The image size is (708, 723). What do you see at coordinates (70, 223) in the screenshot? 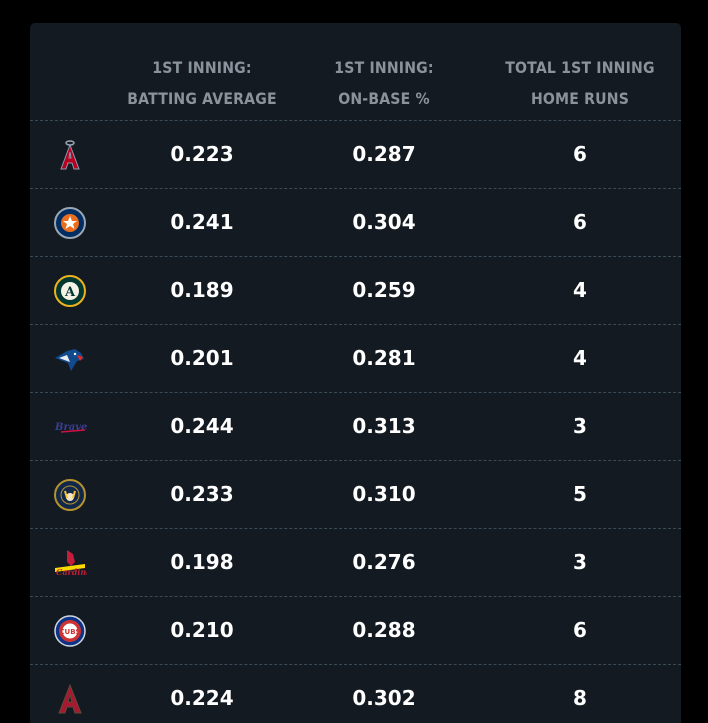
I see `astros-logo-icon` at bounding box center [70, 223].